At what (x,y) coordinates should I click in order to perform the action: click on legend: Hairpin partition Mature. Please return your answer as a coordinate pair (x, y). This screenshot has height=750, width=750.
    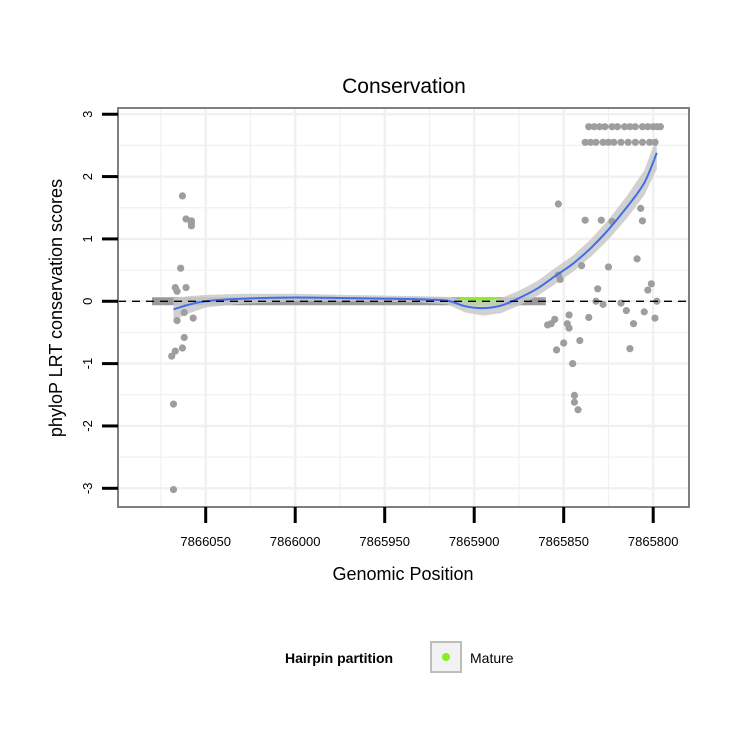
    Looking at the image, I should click on (399, 657).